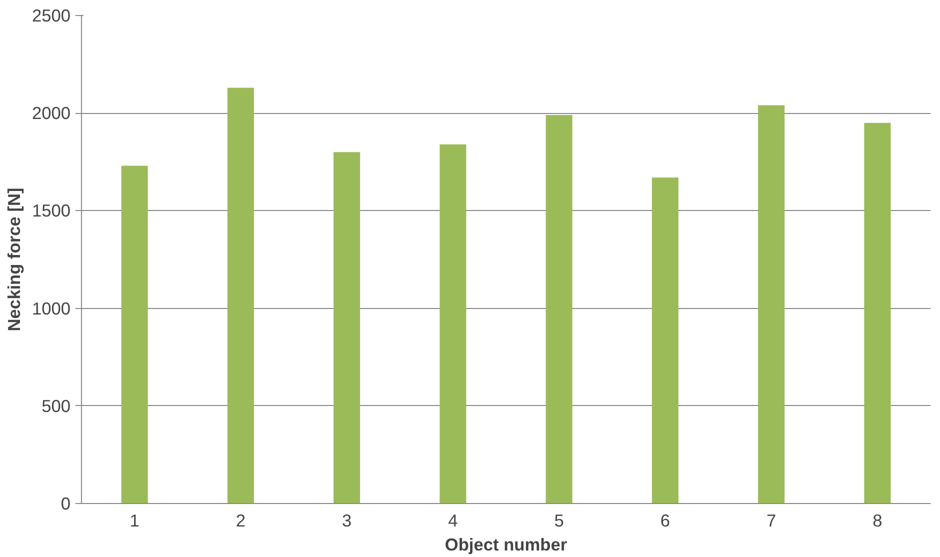  Describe the element at coordinates (506, 544) in the screenshot. I see `x-axis-title: Object number` at that location.